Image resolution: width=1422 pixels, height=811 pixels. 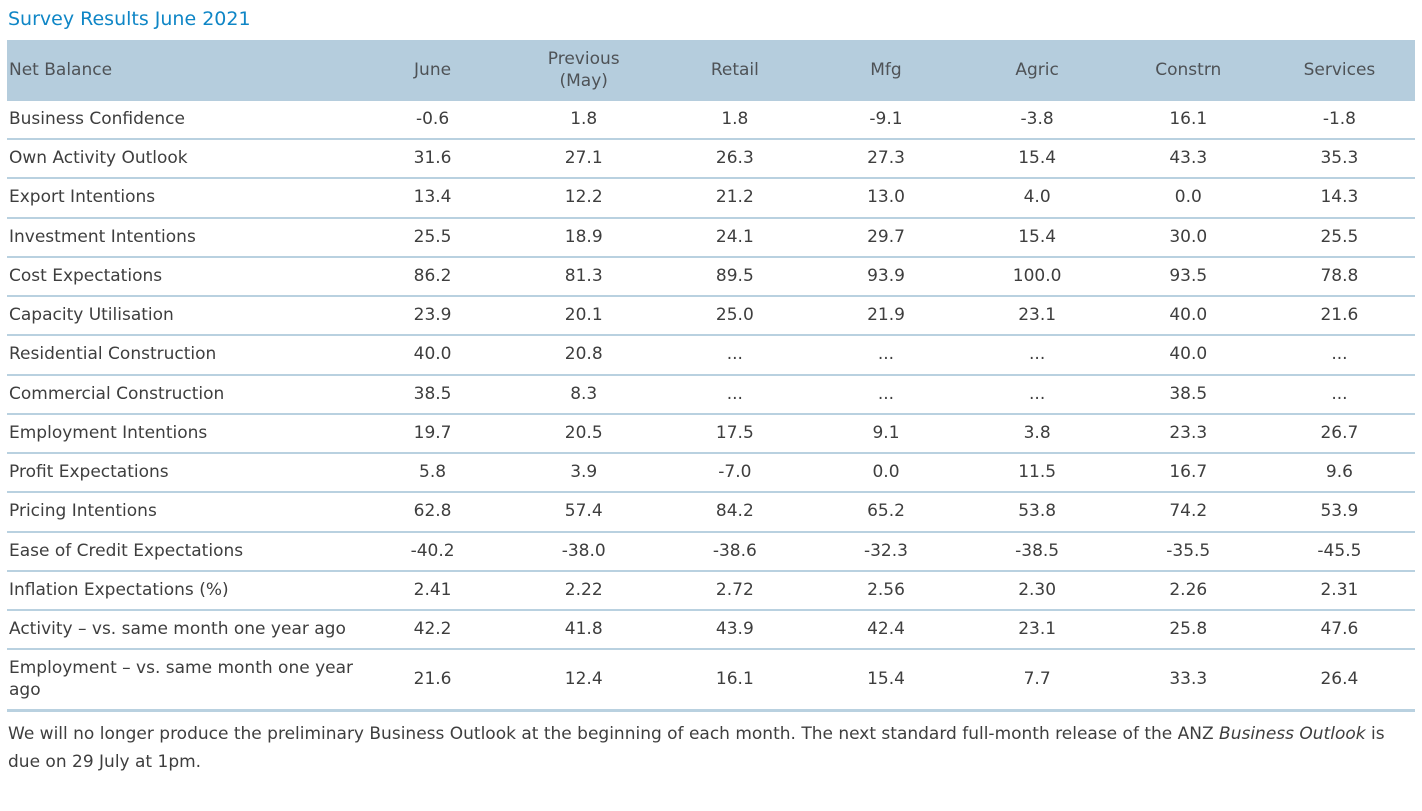 I want to click on cell-value: 33.3, so click(x=1188, y=680).